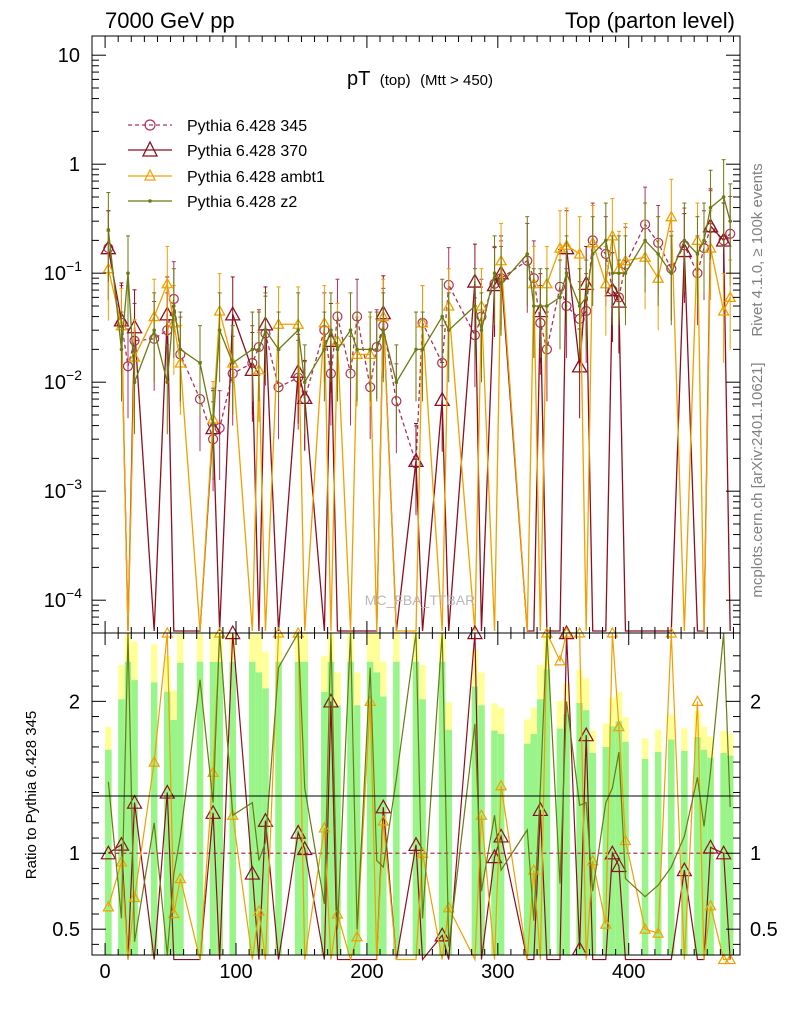  I want to click on legend-entry-z2: Pythia 6.428 z2, so click(212, 202).